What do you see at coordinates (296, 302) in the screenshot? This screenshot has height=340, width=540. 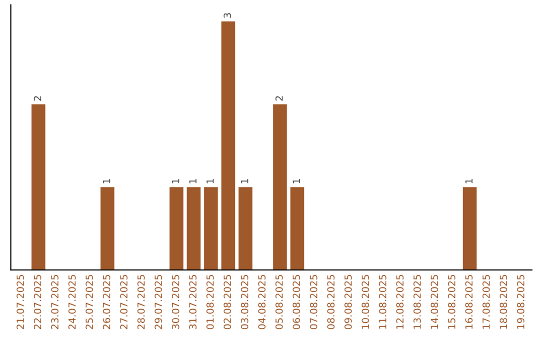 I see `x-tick-label: 06.08.2025` at bounding box center [296, 302].